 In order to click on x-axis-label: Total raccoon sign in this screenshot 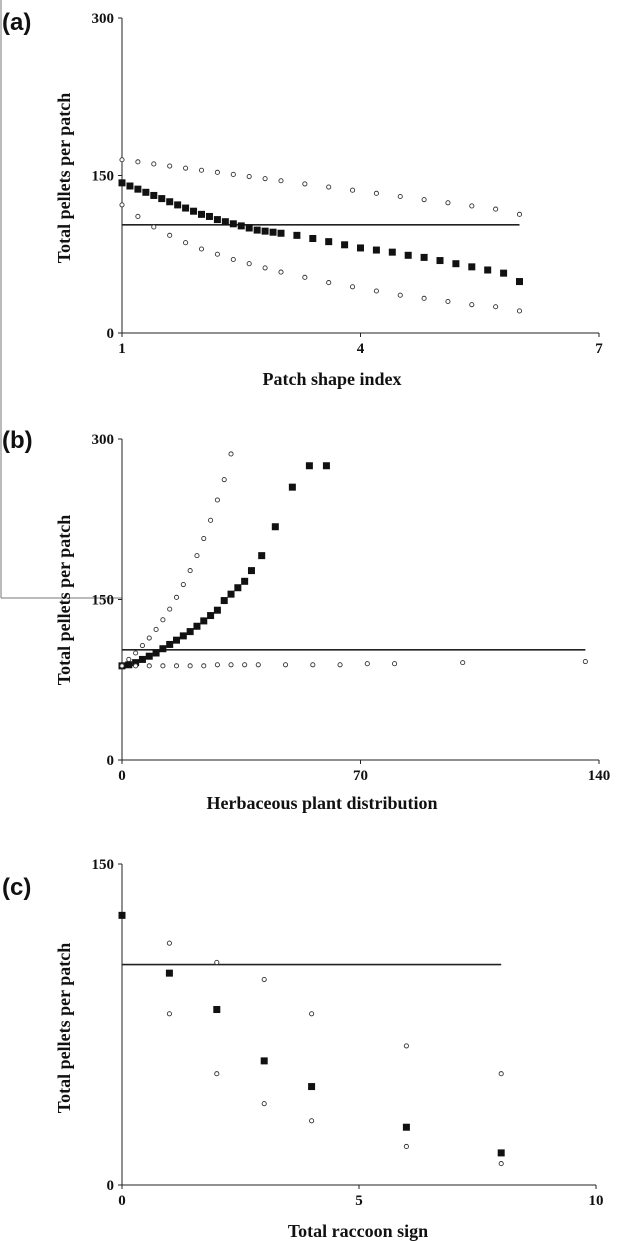, I will do `click(358, 1231)`.